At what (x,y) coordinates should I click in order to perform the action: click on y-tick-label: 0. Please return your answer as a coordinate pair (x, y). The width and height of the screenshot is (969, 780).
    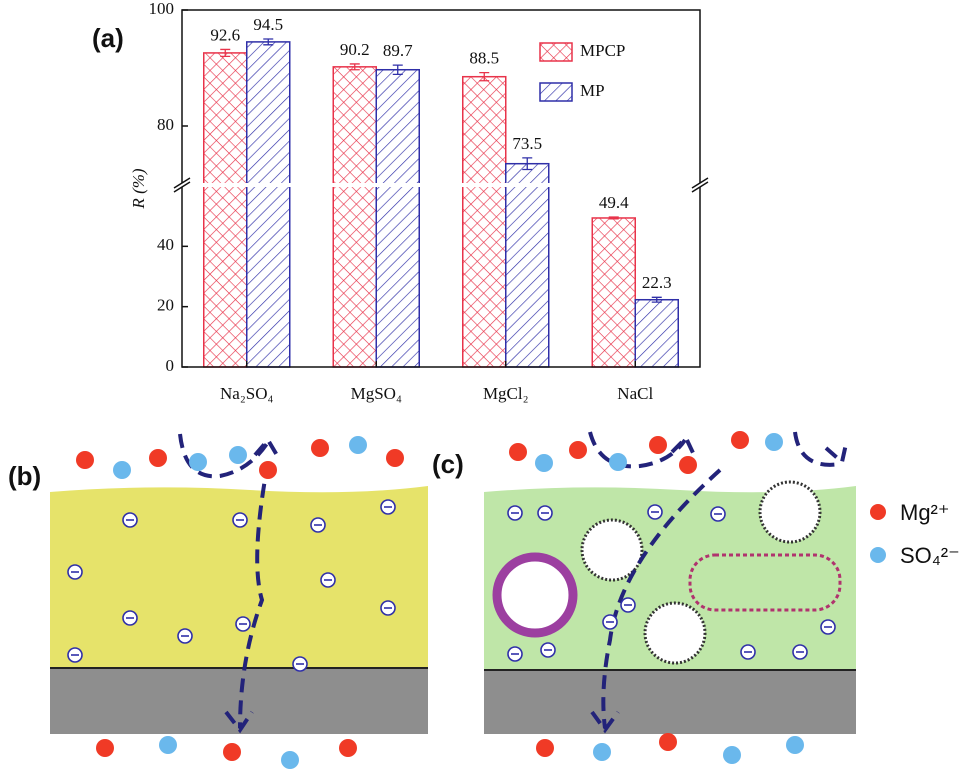
    Looking at the image, I should click on (170, 365).